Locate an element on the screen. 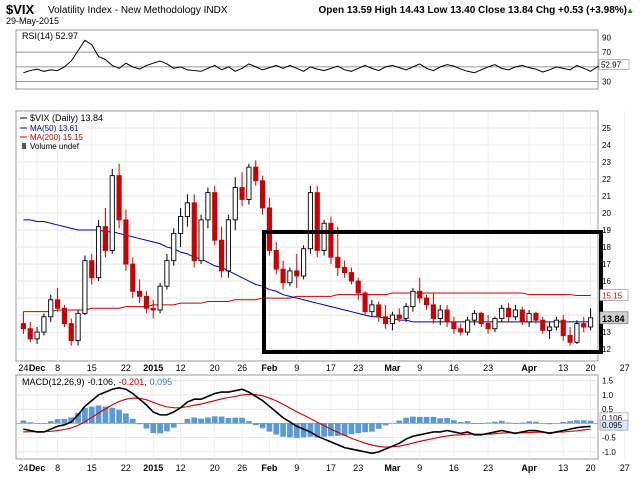 The width and height of the screenshot is (640, 479). macd-legend-sep1: , is located at coordinates (114, 382).